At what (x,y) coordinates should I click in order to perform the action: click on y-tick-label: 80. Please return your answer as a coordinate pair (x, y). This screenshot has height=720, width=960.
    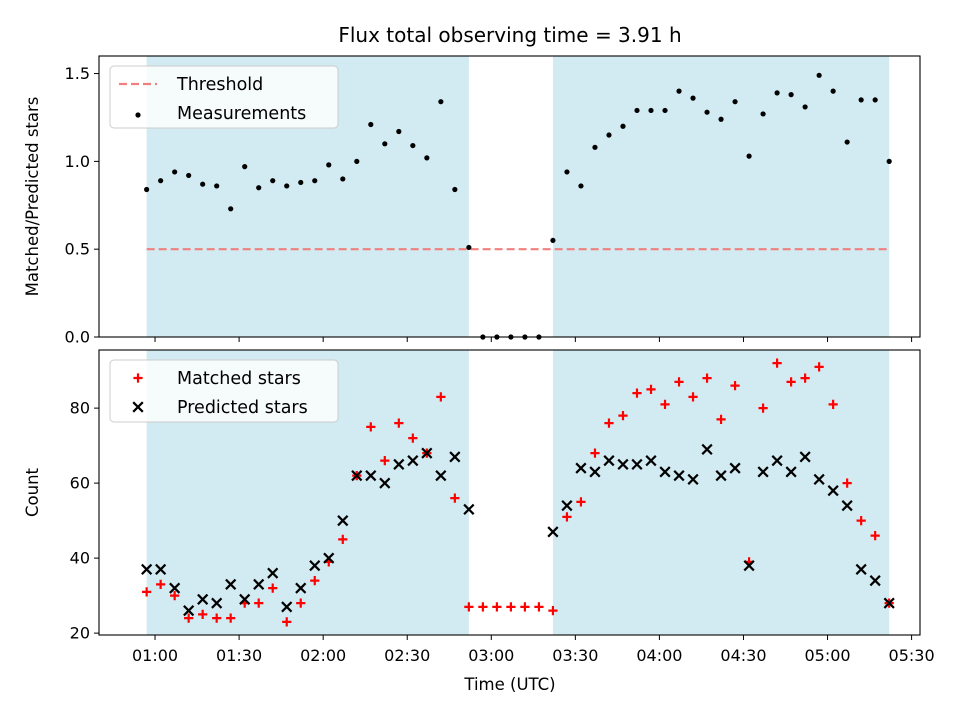
    Looking at the image, I should click on (80, 408).